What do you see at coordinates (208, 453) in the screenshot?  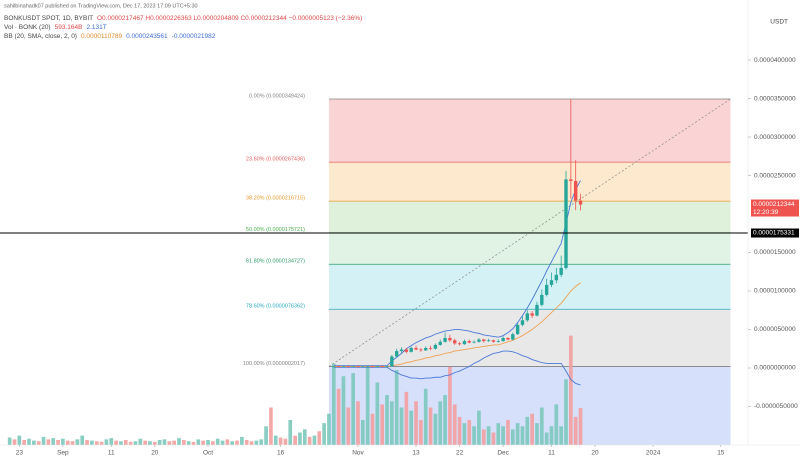 I see `x-tick-label: Oct` at bounding box center [208, 453].